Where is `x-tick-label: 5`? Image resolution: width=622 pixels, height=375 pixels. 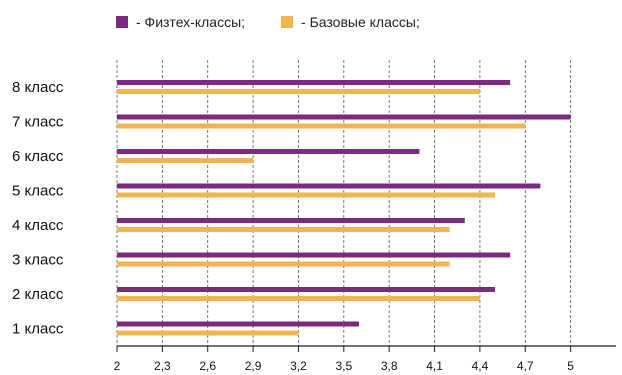
x-tick-label: 5 is located at coordinates (570, 366).